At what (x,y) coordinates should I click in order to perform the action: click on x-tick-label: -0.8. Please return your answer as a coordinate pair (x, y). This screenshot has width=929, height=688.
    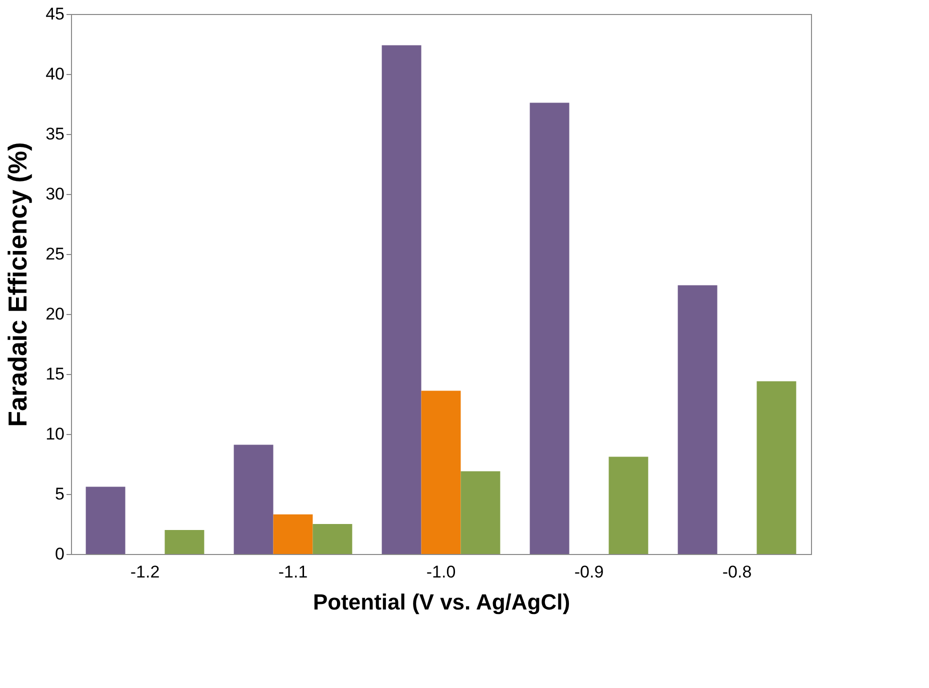
    Looking at the image, I should click on (737, 572).